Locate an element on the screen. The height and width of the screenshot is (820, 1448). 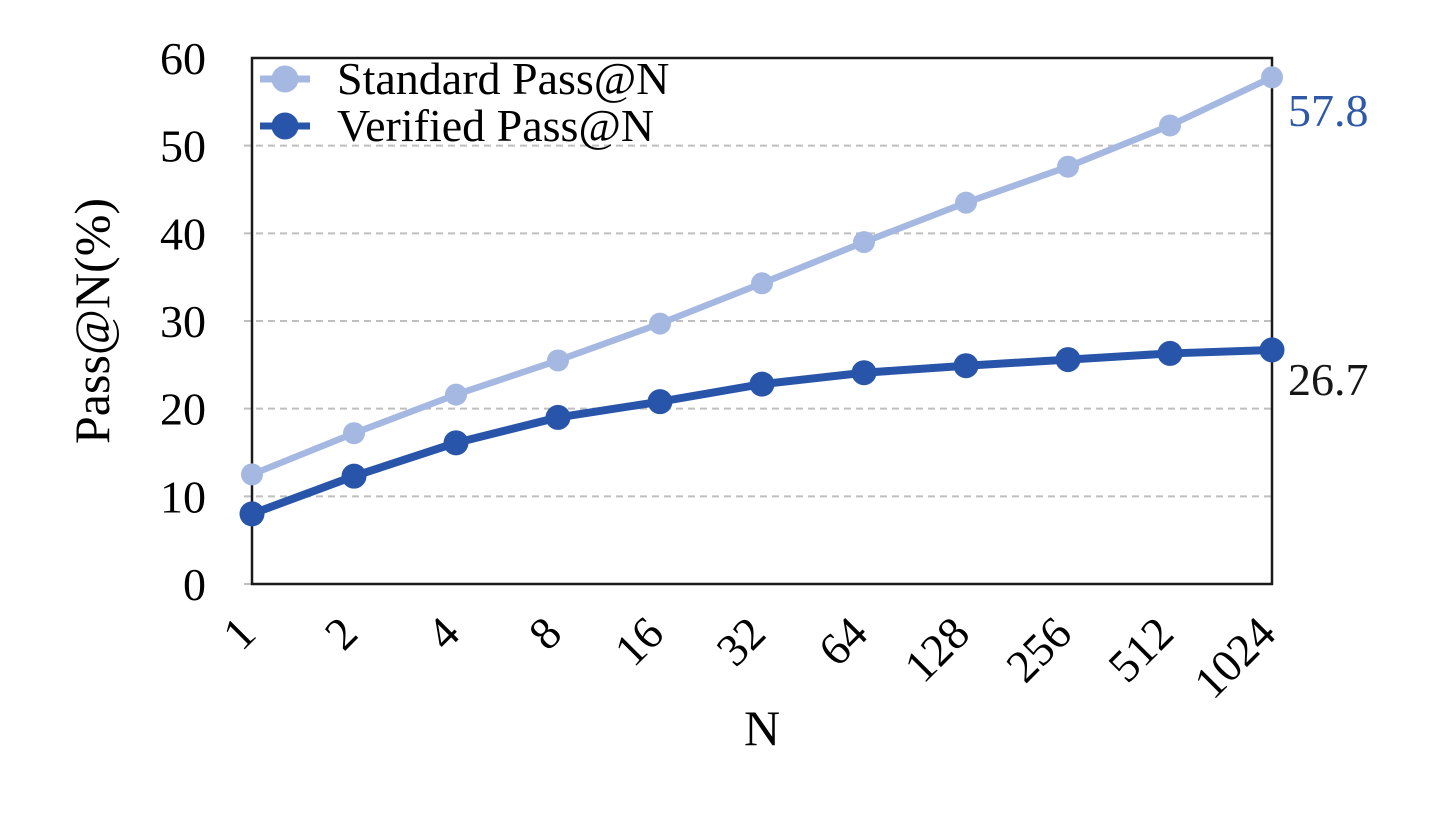
x-tick-label: 1024 is located at coordinates (1234, 657).